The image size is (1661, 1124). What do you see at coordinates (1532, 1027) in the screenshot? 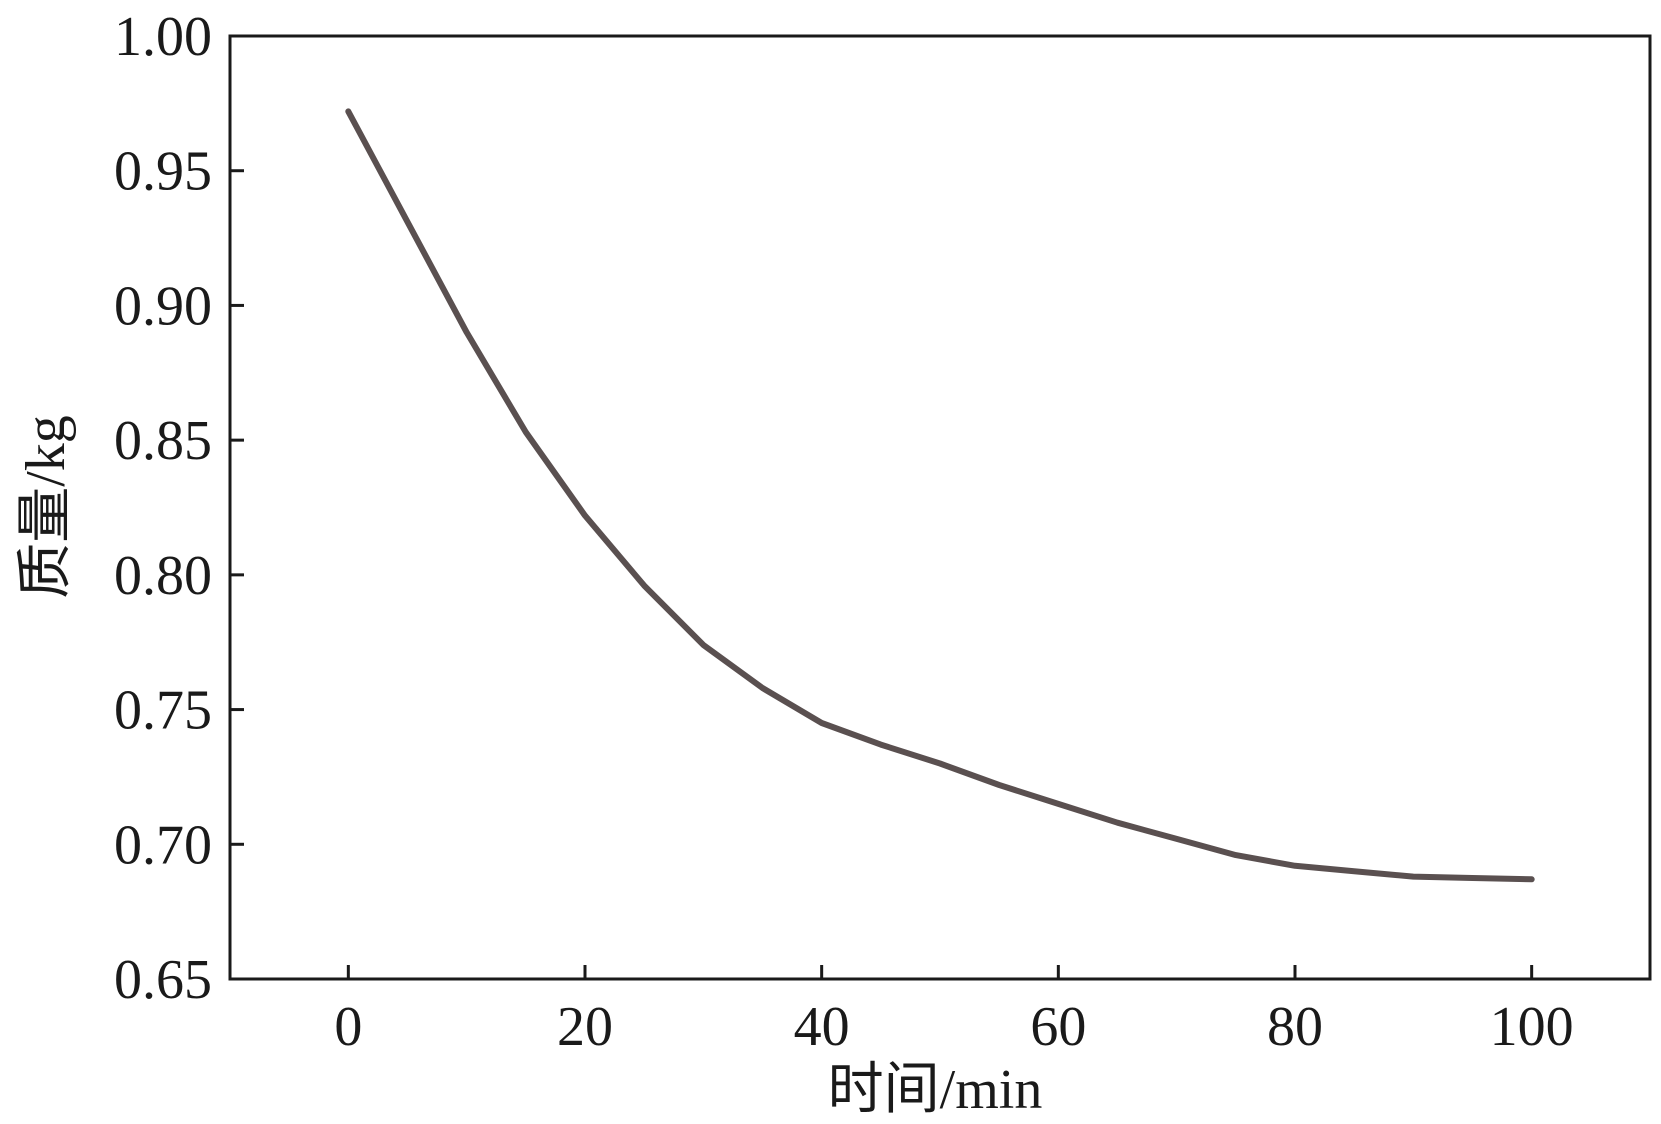
I see `x-tick-label: 100` at bounding box center [1532, 1027].